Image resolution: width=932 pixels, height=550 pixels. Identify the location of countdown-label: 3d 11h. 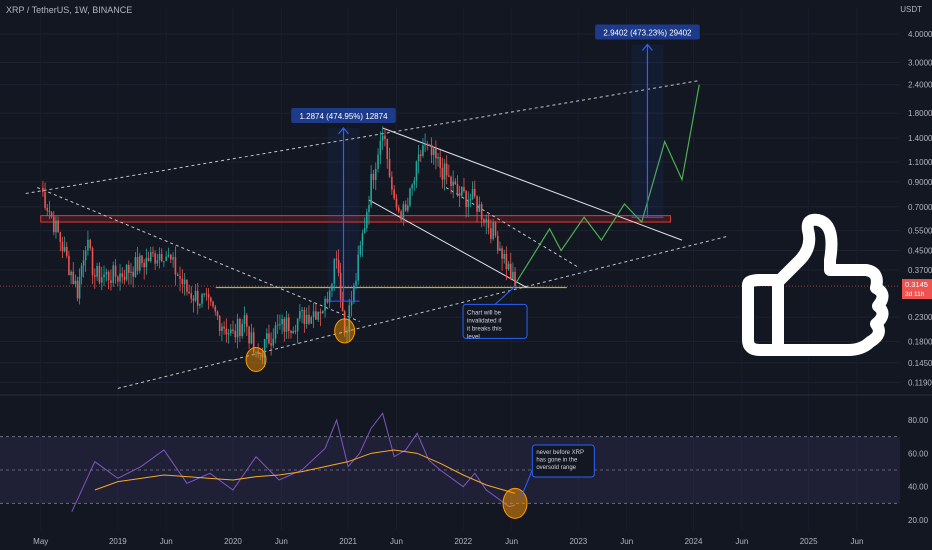
(915, 294).